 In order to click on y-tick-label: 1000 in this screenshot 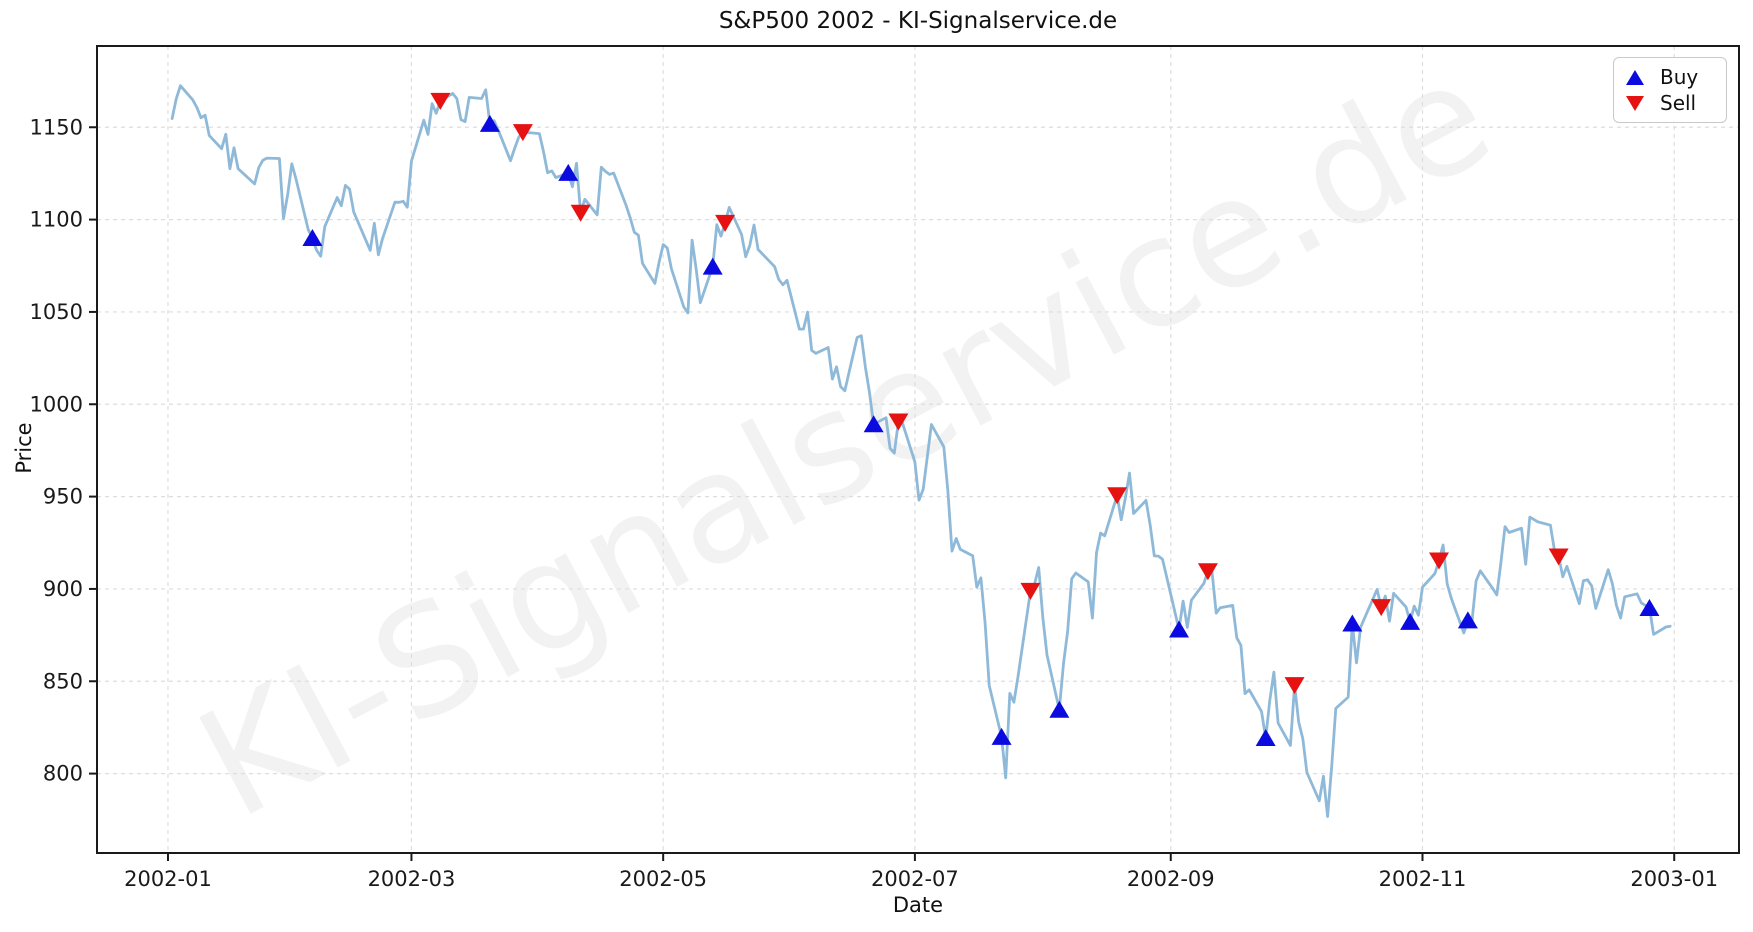, I will do `click(56, 404)`.